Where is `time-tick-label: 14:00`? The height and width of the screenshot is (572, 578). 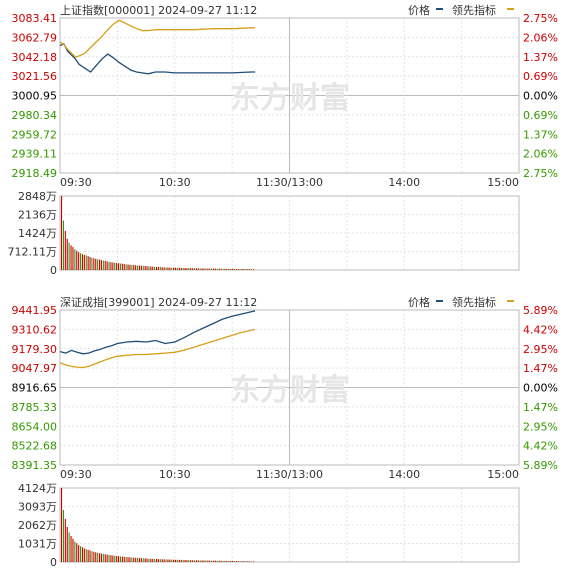 time-tick-label: 14:00 is located at coordinates (404, 474).